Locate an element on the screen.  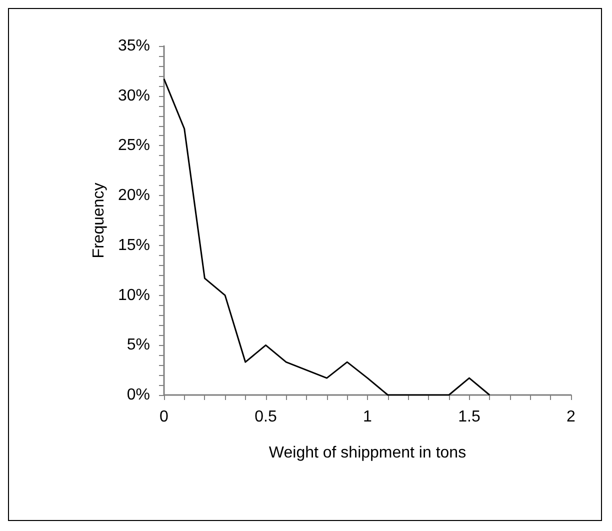
y-tick-label: 35% is located at coordinates (134, 46).